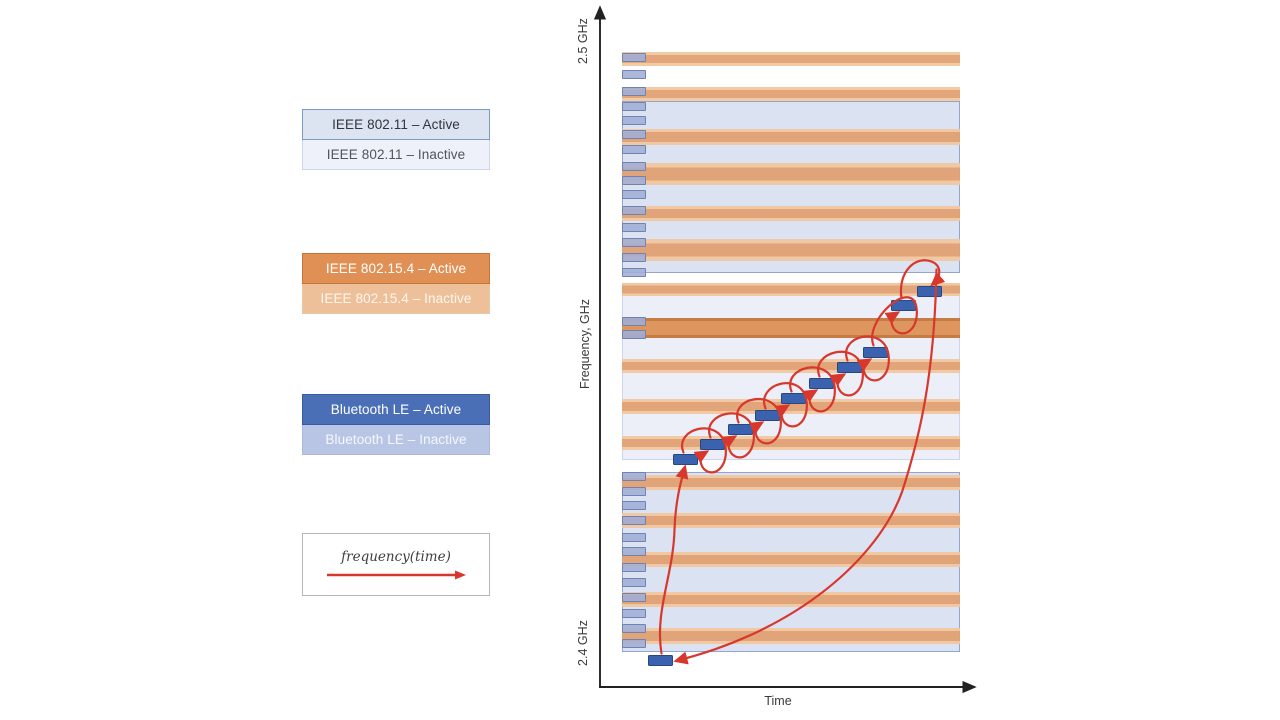 The width and height of the screenshot is (1280, 720). I want to click on zigbee-channel-active, so click(791, 328).